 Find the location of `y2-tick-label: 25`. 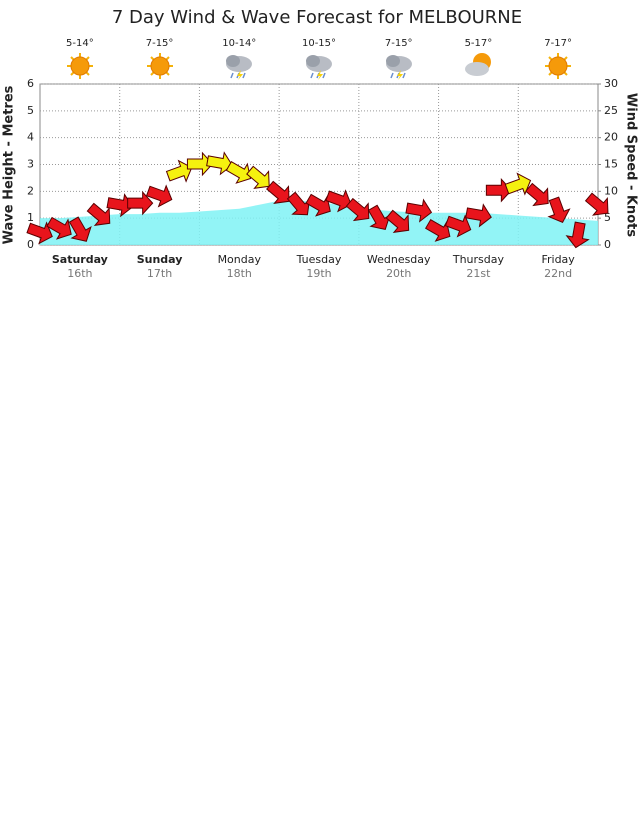

y2-tick-label: 25 is located at coordinates (611, 110).